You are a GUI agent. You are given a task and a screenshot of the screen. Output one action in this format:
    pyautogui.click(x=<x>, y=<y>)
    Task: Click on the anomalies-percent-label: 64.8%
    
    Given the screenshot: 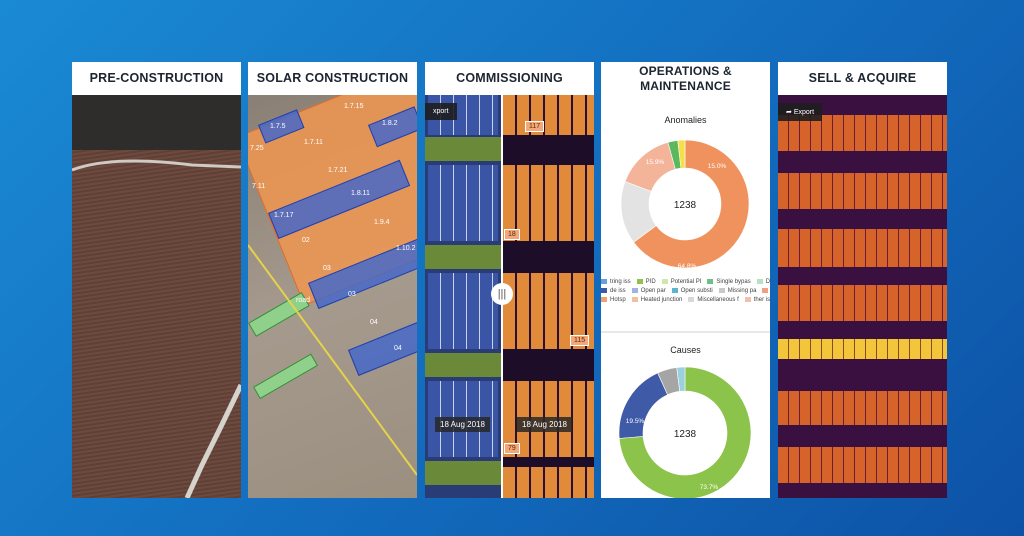 What is the action you would take?
    pyautogui.click(x=687, y=266)
    